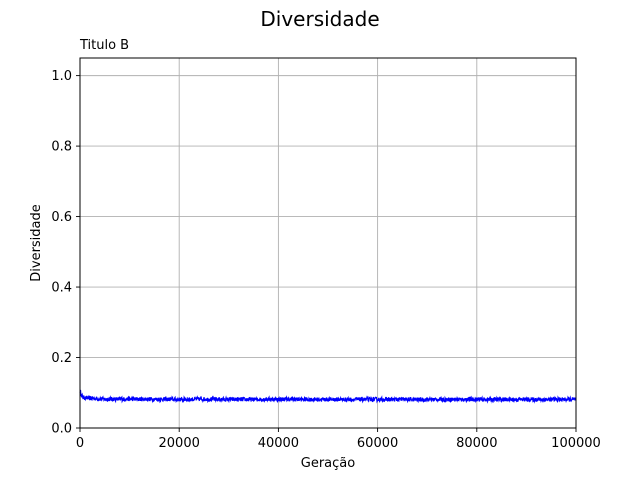 The width and height of the screenshot is (640, 480). What do you see at coordinates (80, 443) in the screenshot?
I see `x-tick-label: 0` at bounding box center [80, 443].